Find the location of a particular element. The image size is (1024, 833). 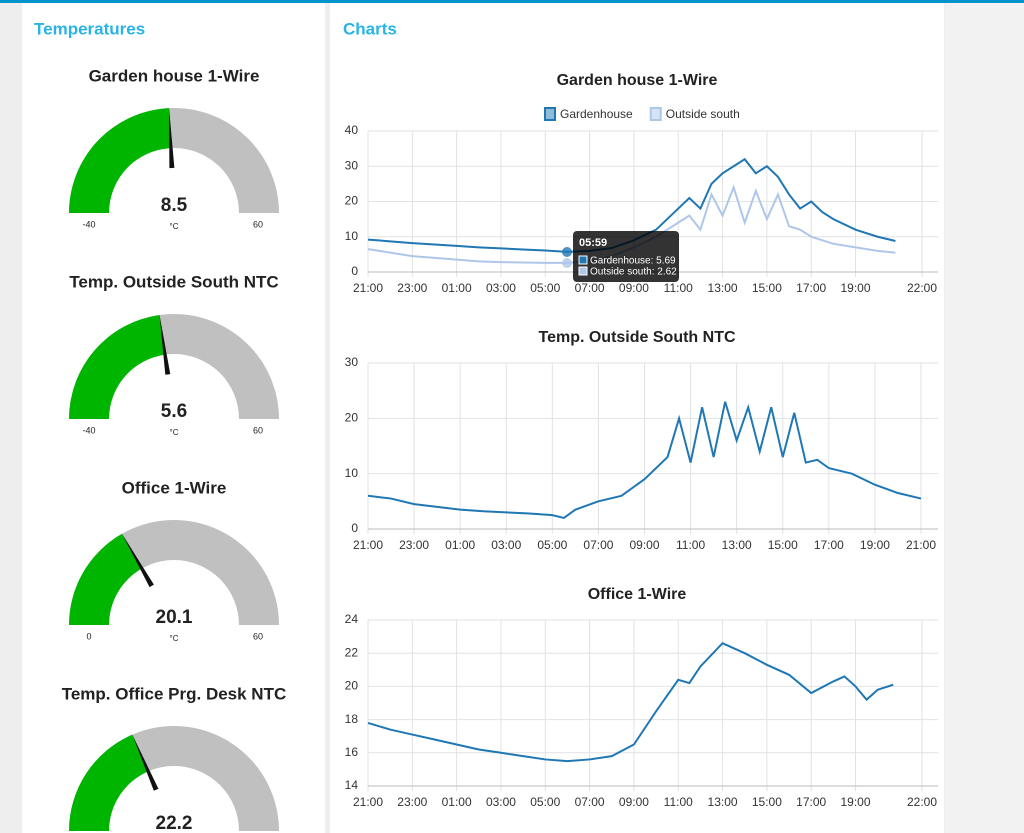

y-tick-label: 14 is located at coordinates (352, 785).